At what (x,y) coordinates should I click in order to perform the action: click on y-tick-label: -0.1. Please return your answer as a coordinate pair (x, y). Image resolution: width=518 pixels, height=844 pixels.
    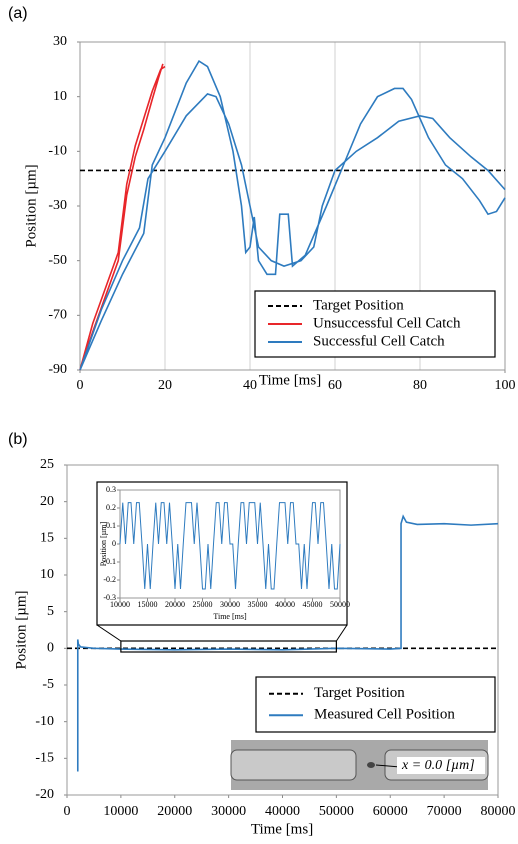
    Looking at the image, I should click on (109, 561).